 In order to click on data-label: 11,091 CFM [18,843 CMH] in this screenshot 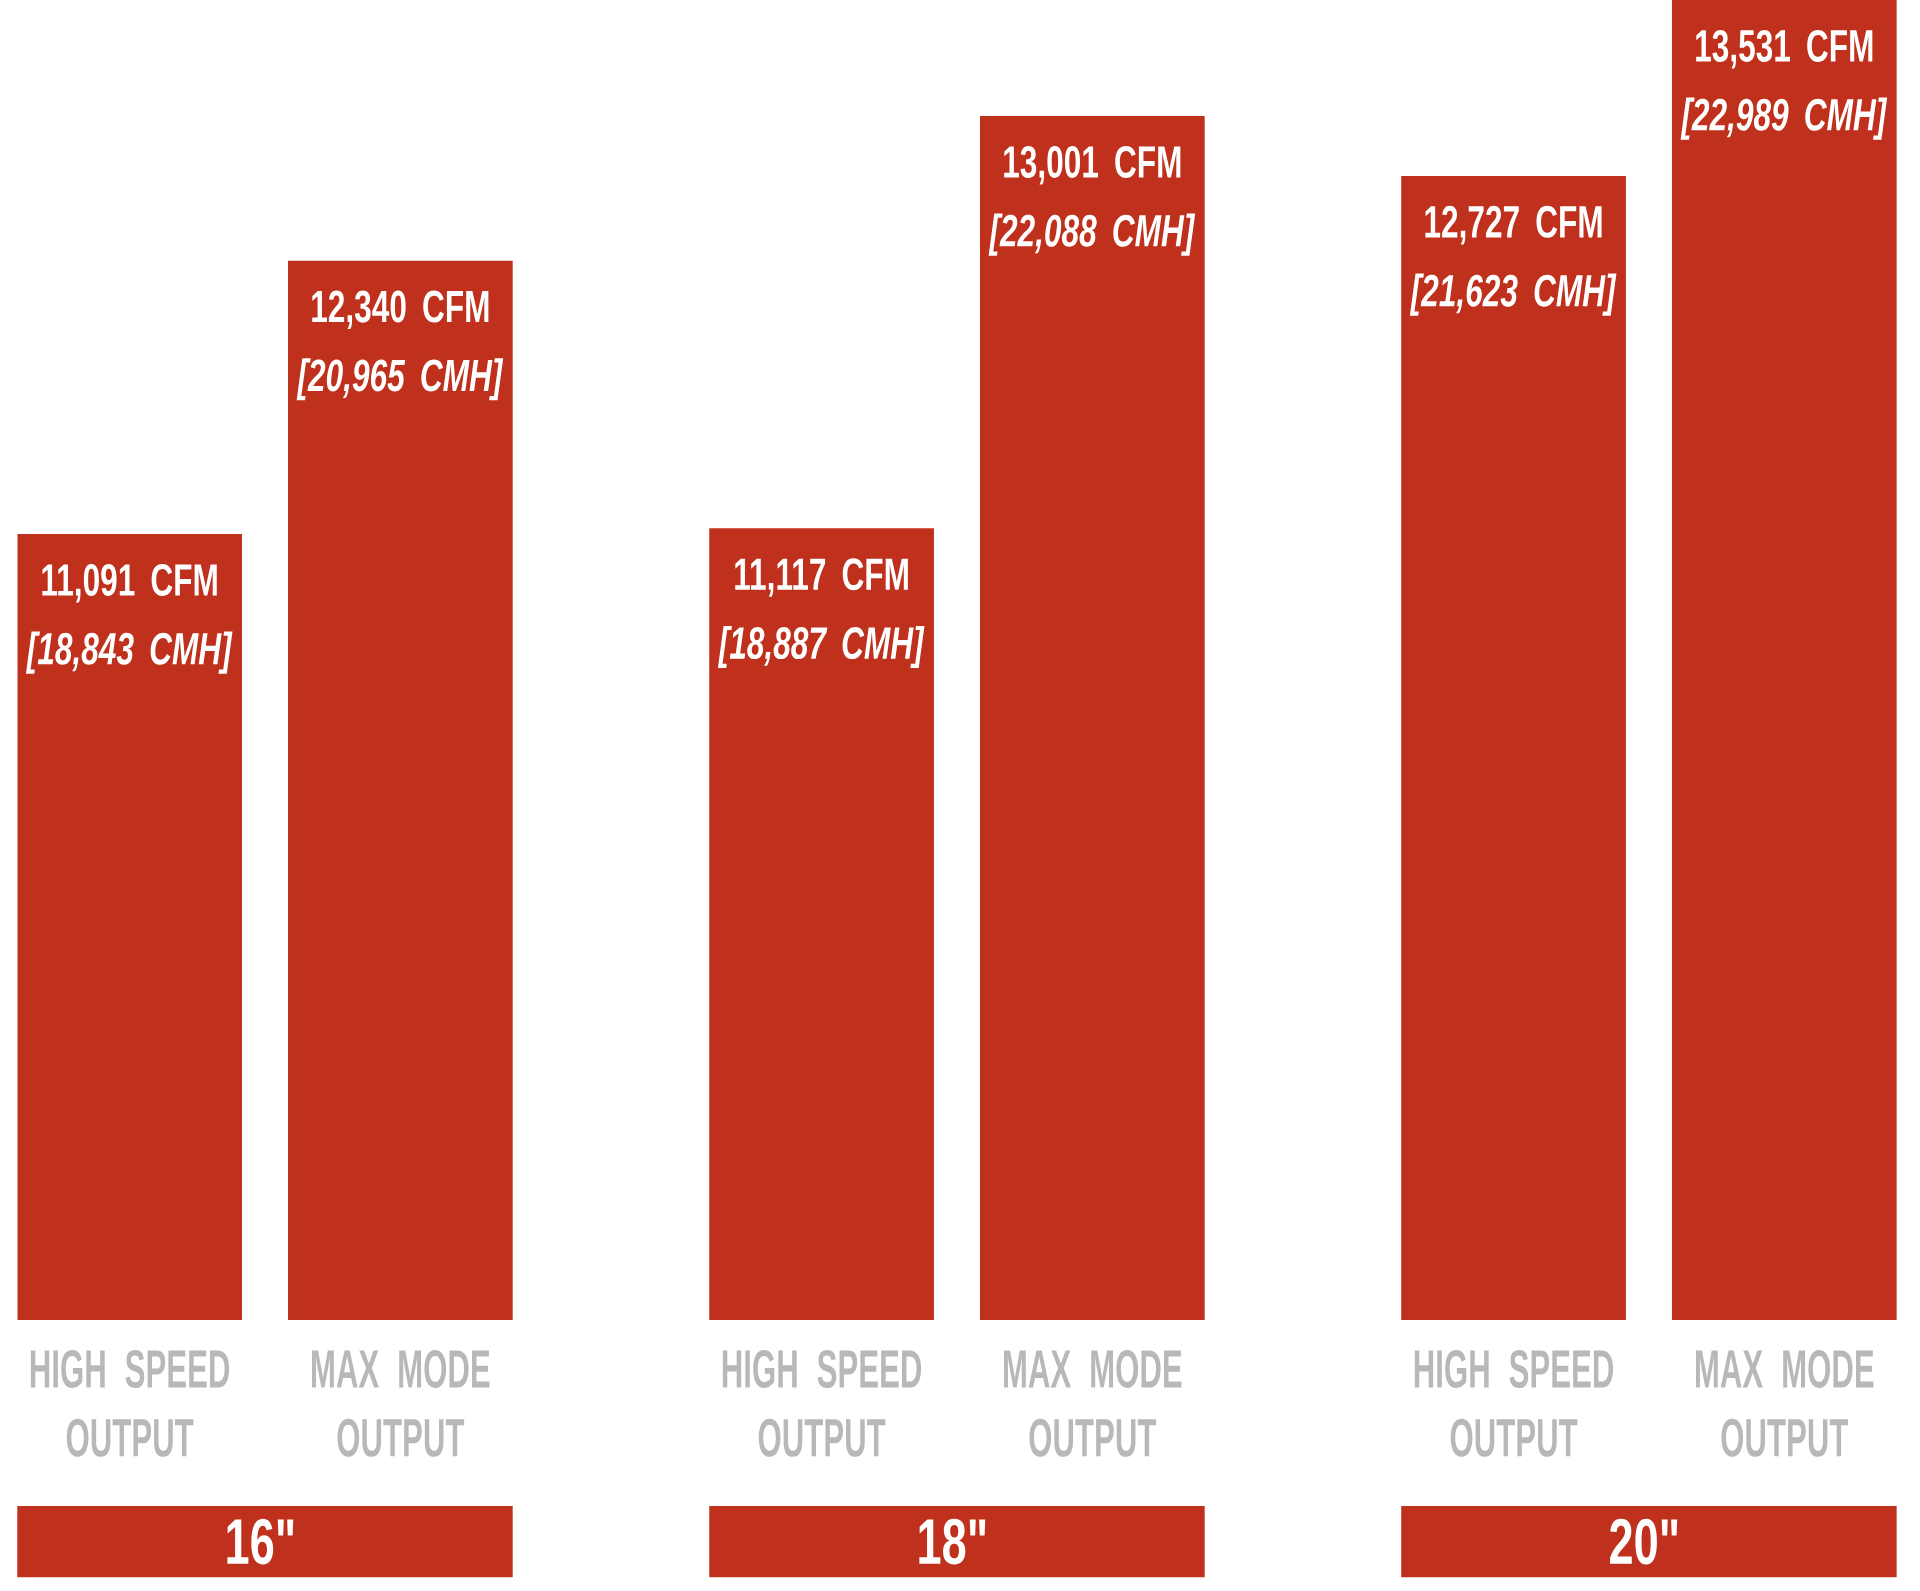, I will do `click(129, 619)`.